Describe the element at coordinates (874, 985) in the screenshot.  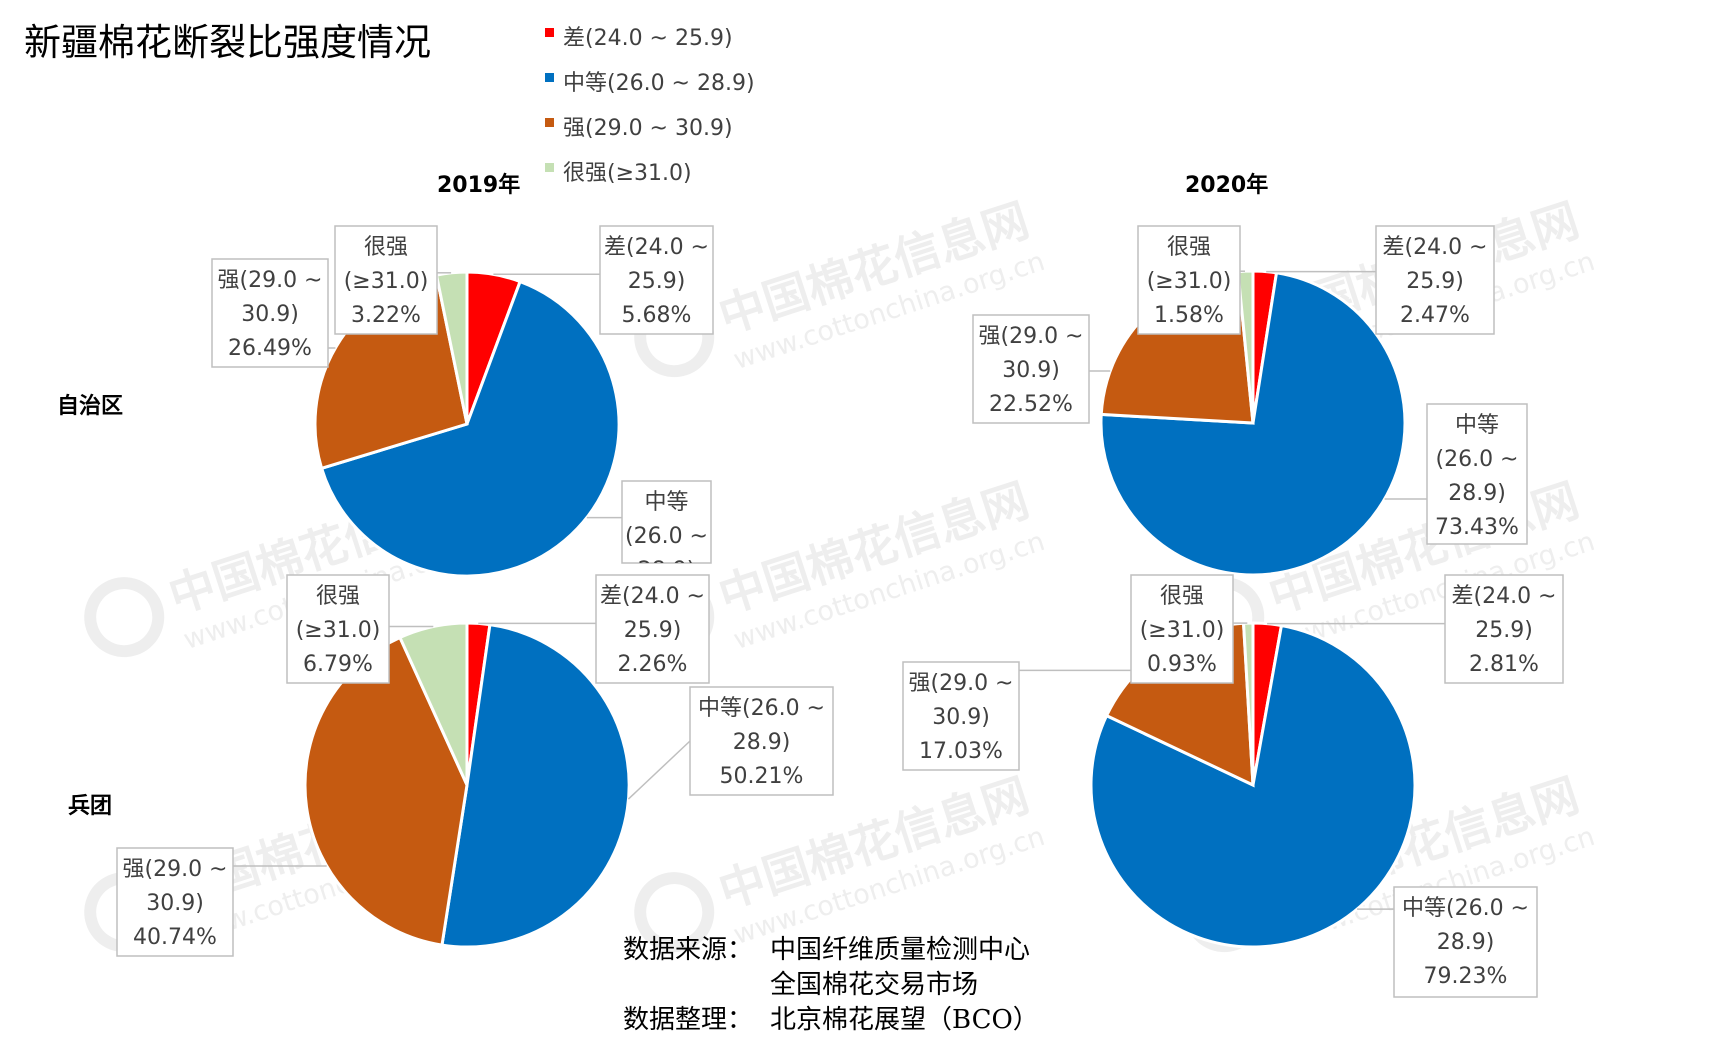
I see `source-line-2: 全国棉花交易市场` at that location.